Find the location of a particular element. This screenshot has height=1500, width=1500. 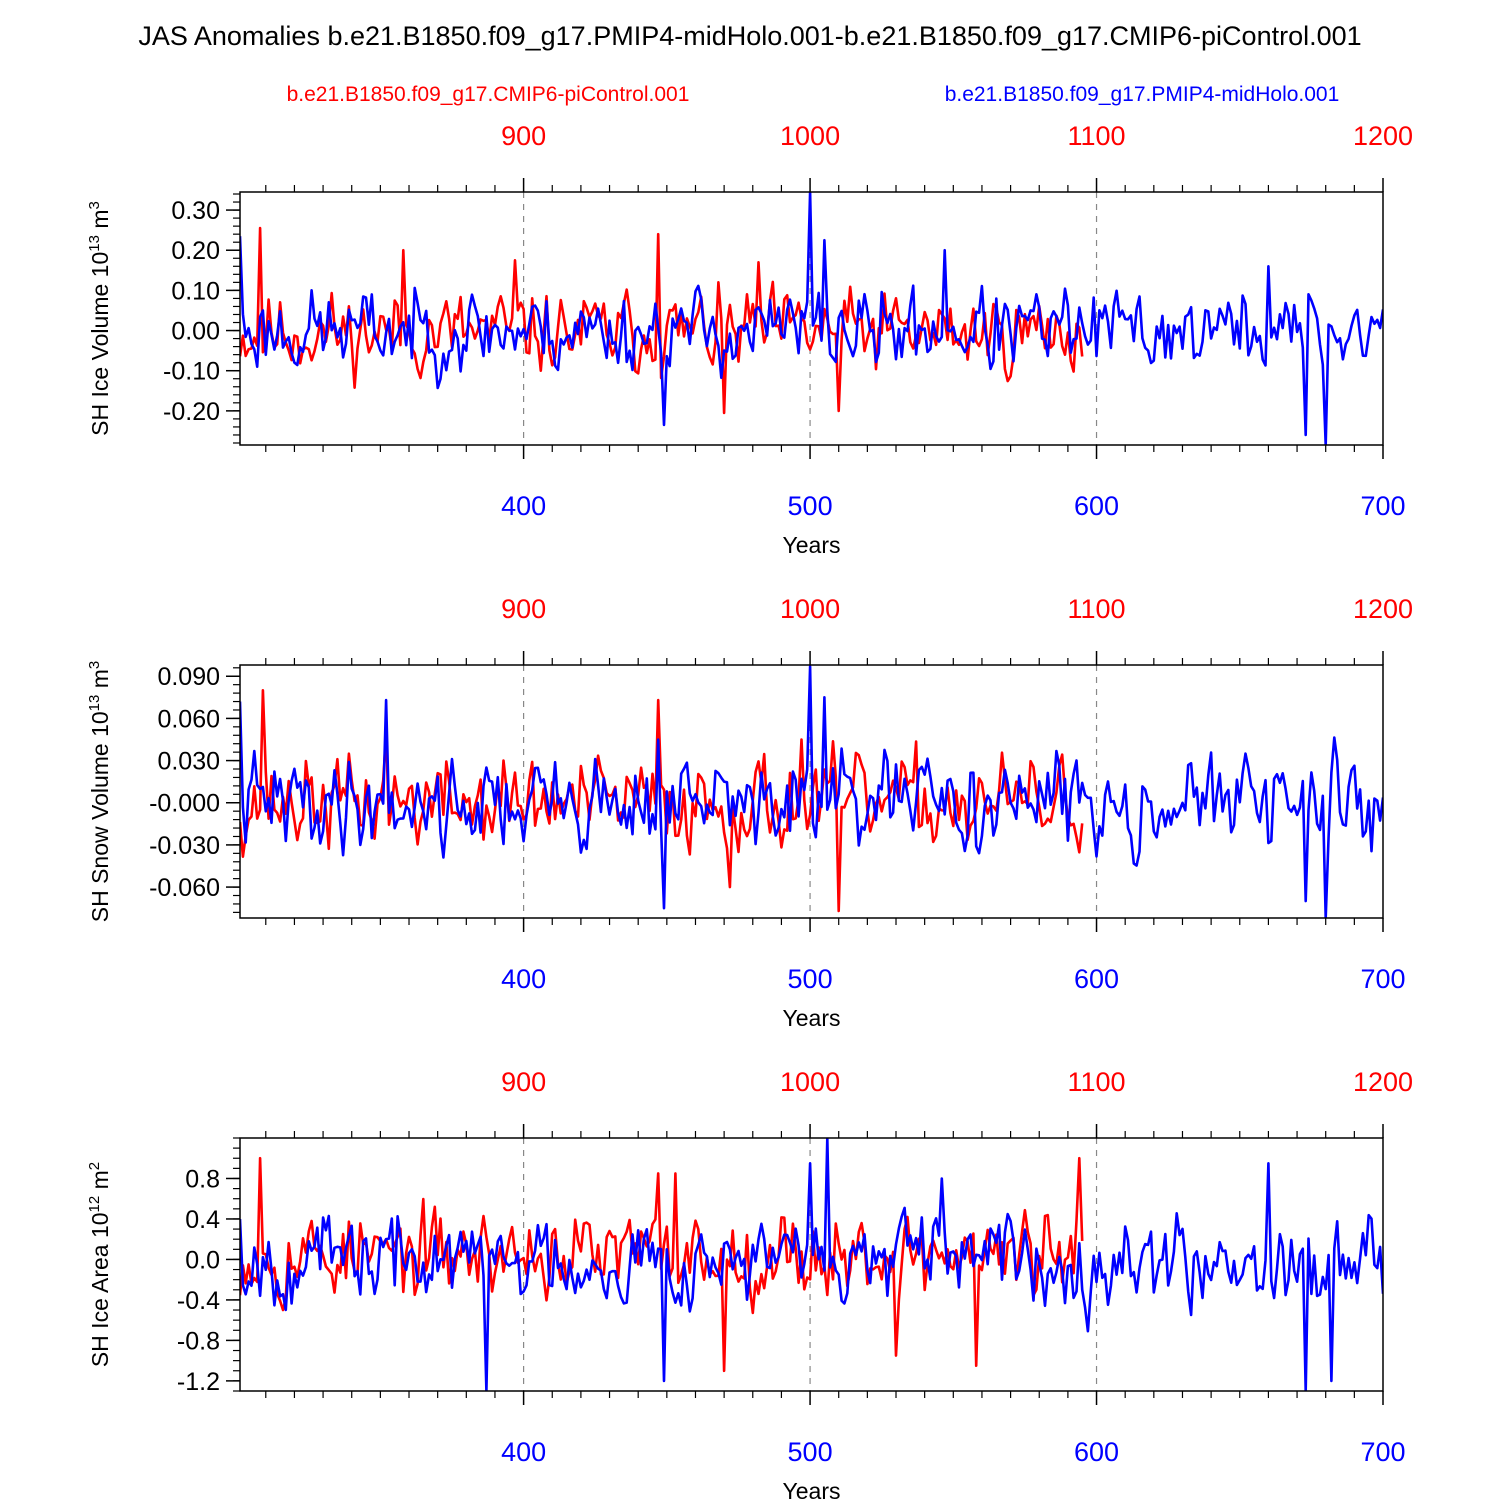

y-axis-title: SH Ice Volume 1013 m3 is located at coordinates (99, 318).